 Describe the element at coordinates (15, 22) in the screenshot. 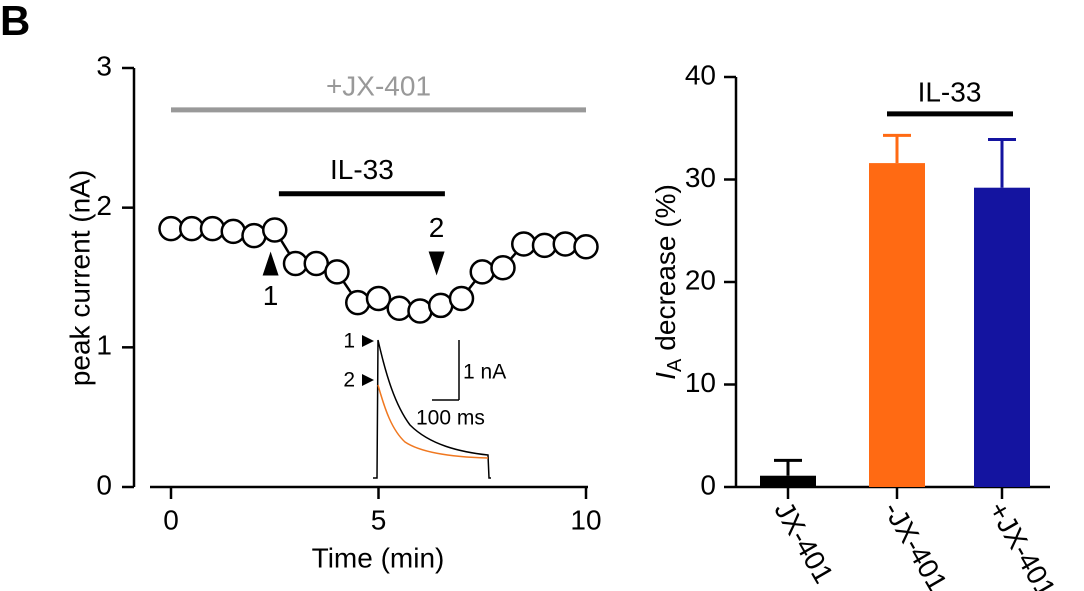

I see `panel-label: B` at that location.